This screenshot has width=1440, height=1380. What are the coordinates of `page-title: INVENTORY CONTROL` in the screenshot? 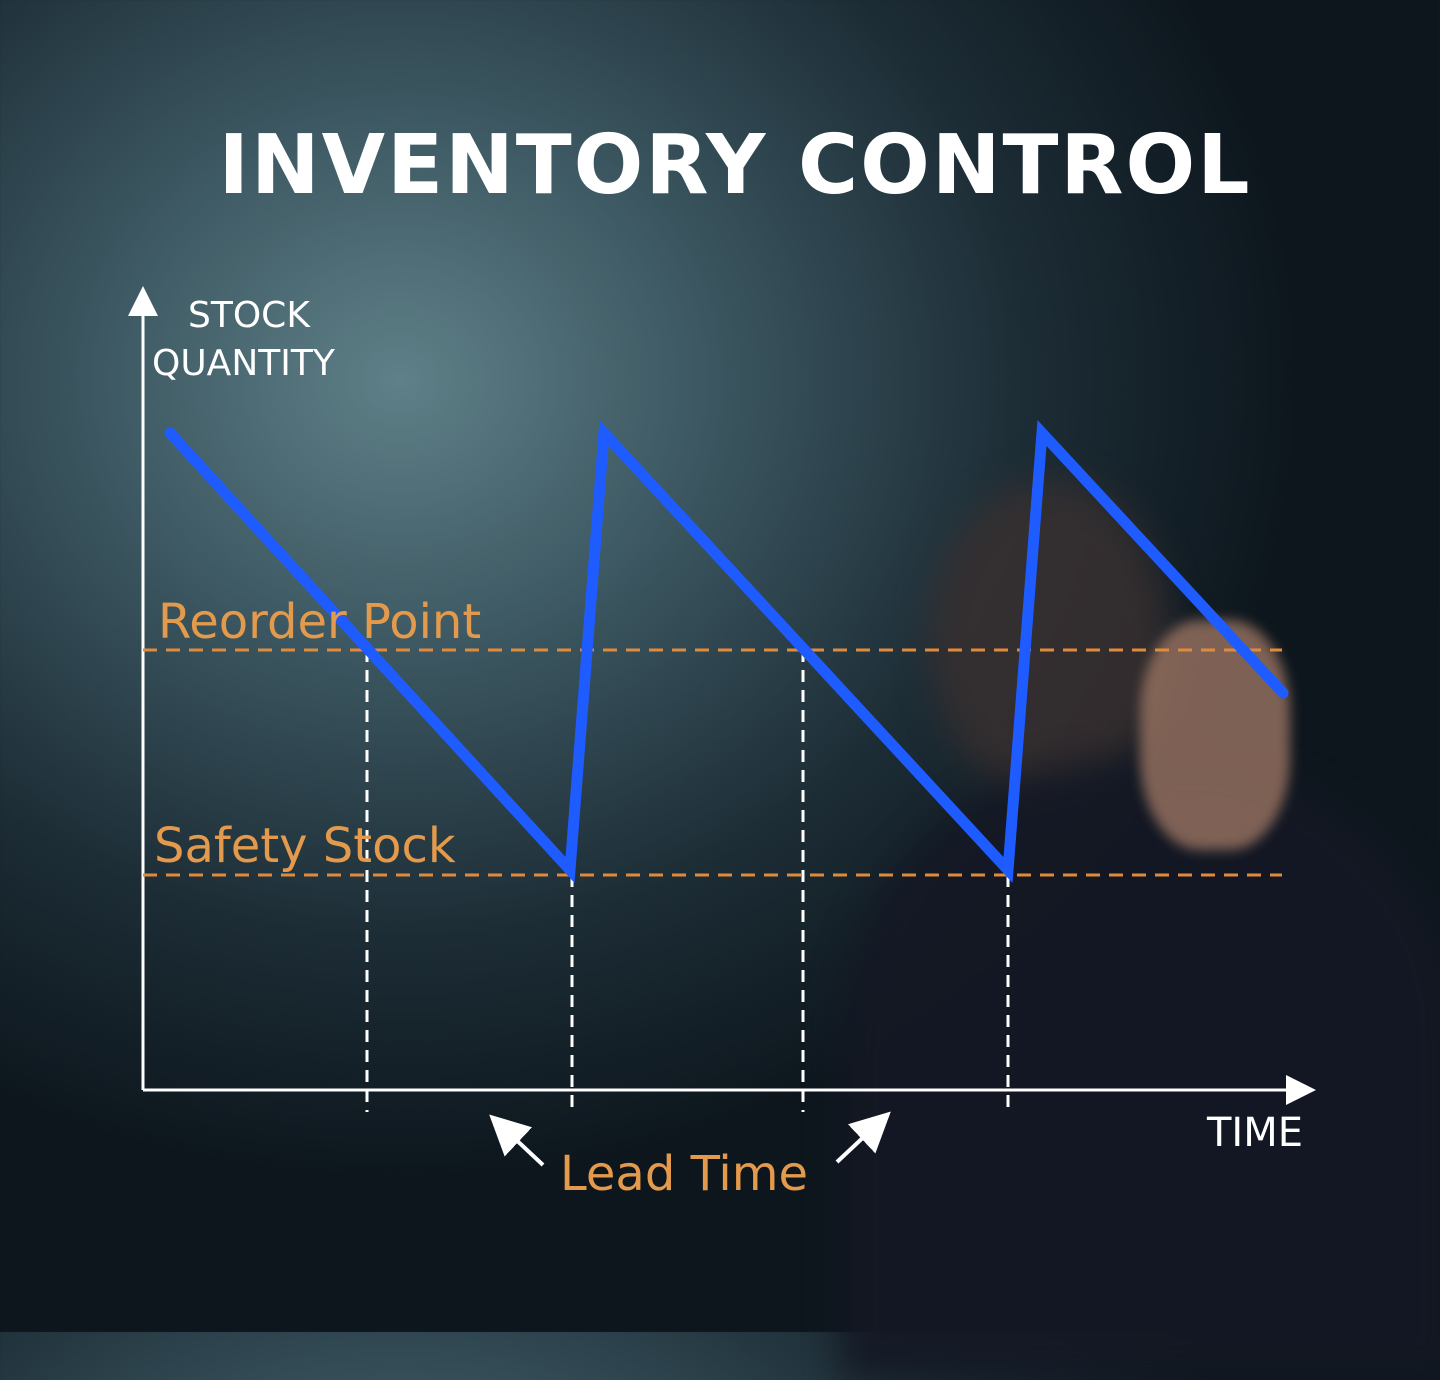 It's located at (735, 165).